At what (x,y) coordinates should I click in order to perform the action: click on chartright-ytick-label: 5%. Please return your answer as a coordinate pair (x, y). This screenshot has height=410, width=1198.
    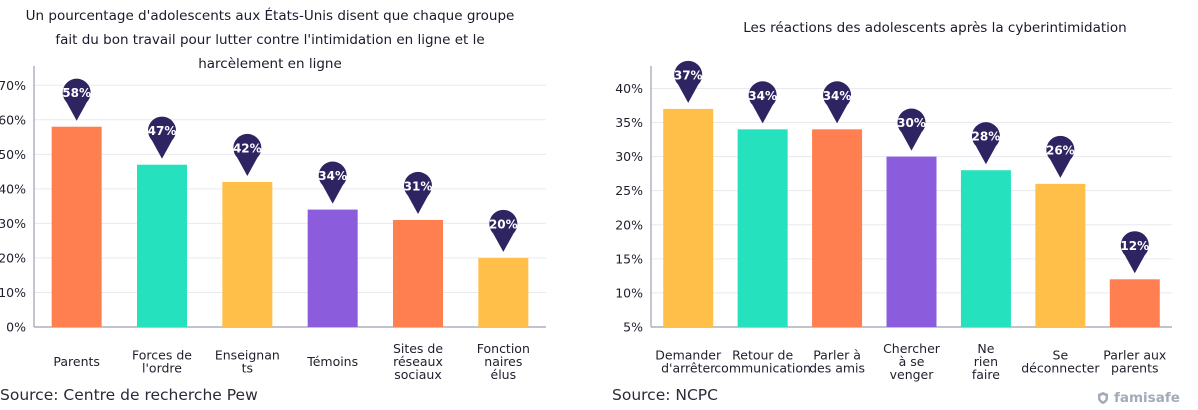
    Looking at the image, I should click on (633, 327).